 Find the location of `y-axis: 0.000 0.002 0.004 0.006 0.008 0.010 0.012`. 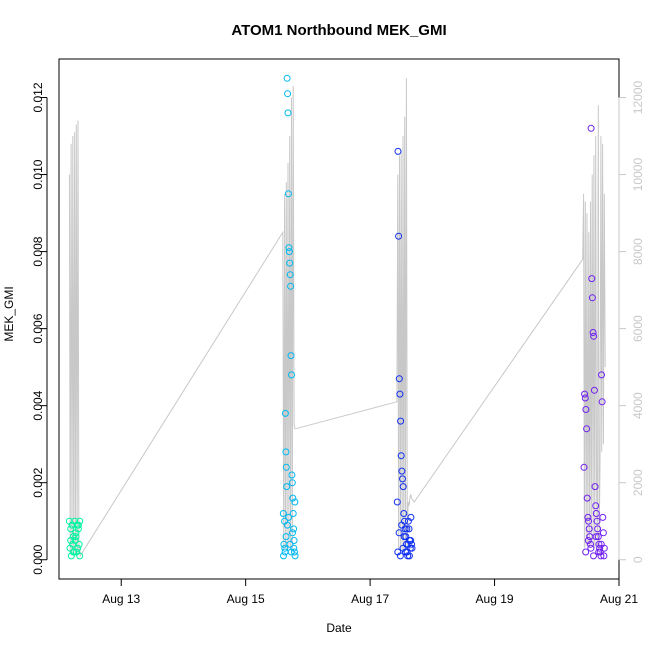

y-axis: 0.000 0.002 0.004 0.006 0.008 0.010 0.012 is located at coordinates (39, 328).